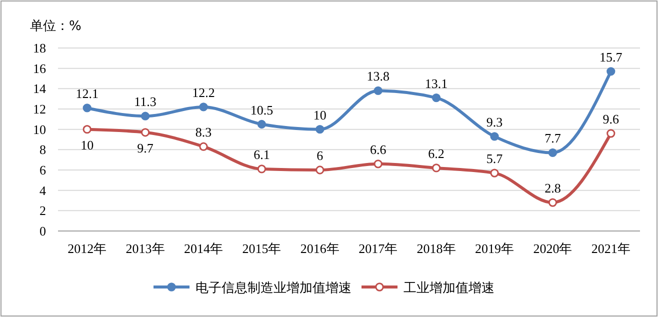 The height and width of the screenshot is (317, 658). I want to click on data-label: 8.3, so click(203, 132).